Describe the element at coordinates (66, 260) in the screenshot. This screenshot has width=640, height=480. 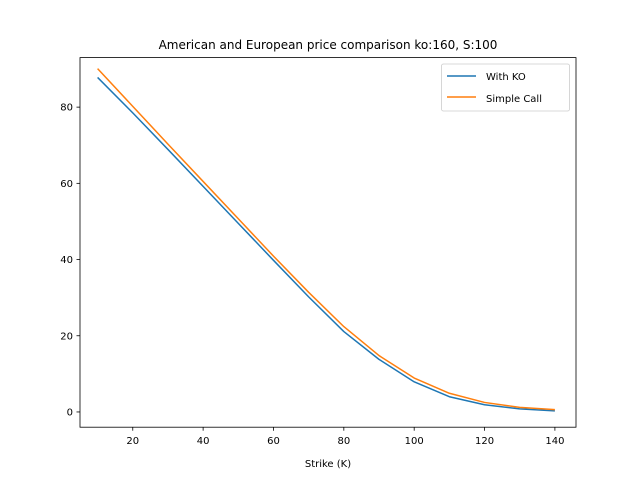
I see `y-tick-label: 40` at that location.